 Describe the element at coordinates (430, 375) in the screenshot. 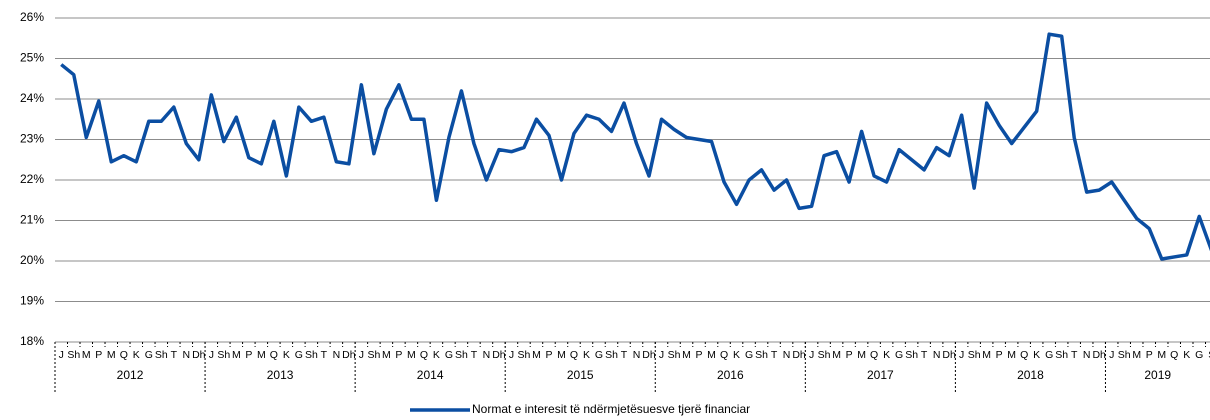

I see `year-label: 2014` at that location.